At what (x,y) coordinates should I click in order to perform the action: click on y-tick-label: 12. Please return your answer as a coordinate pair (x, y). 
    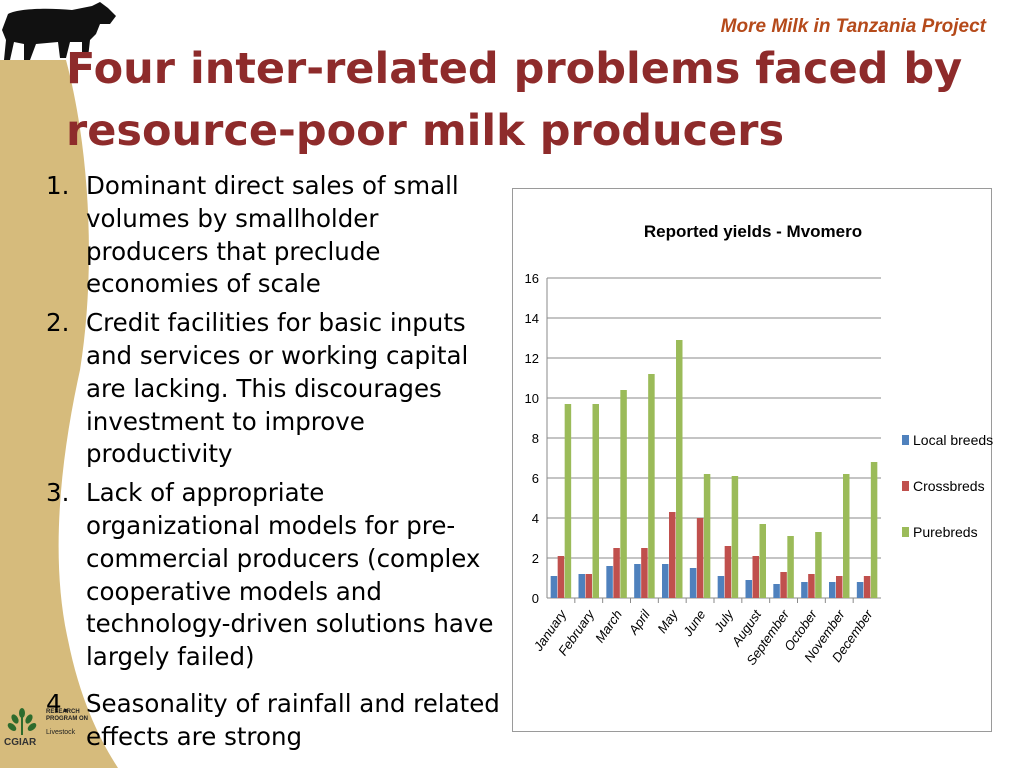
    Looking at the image, I should click on (532, 358).